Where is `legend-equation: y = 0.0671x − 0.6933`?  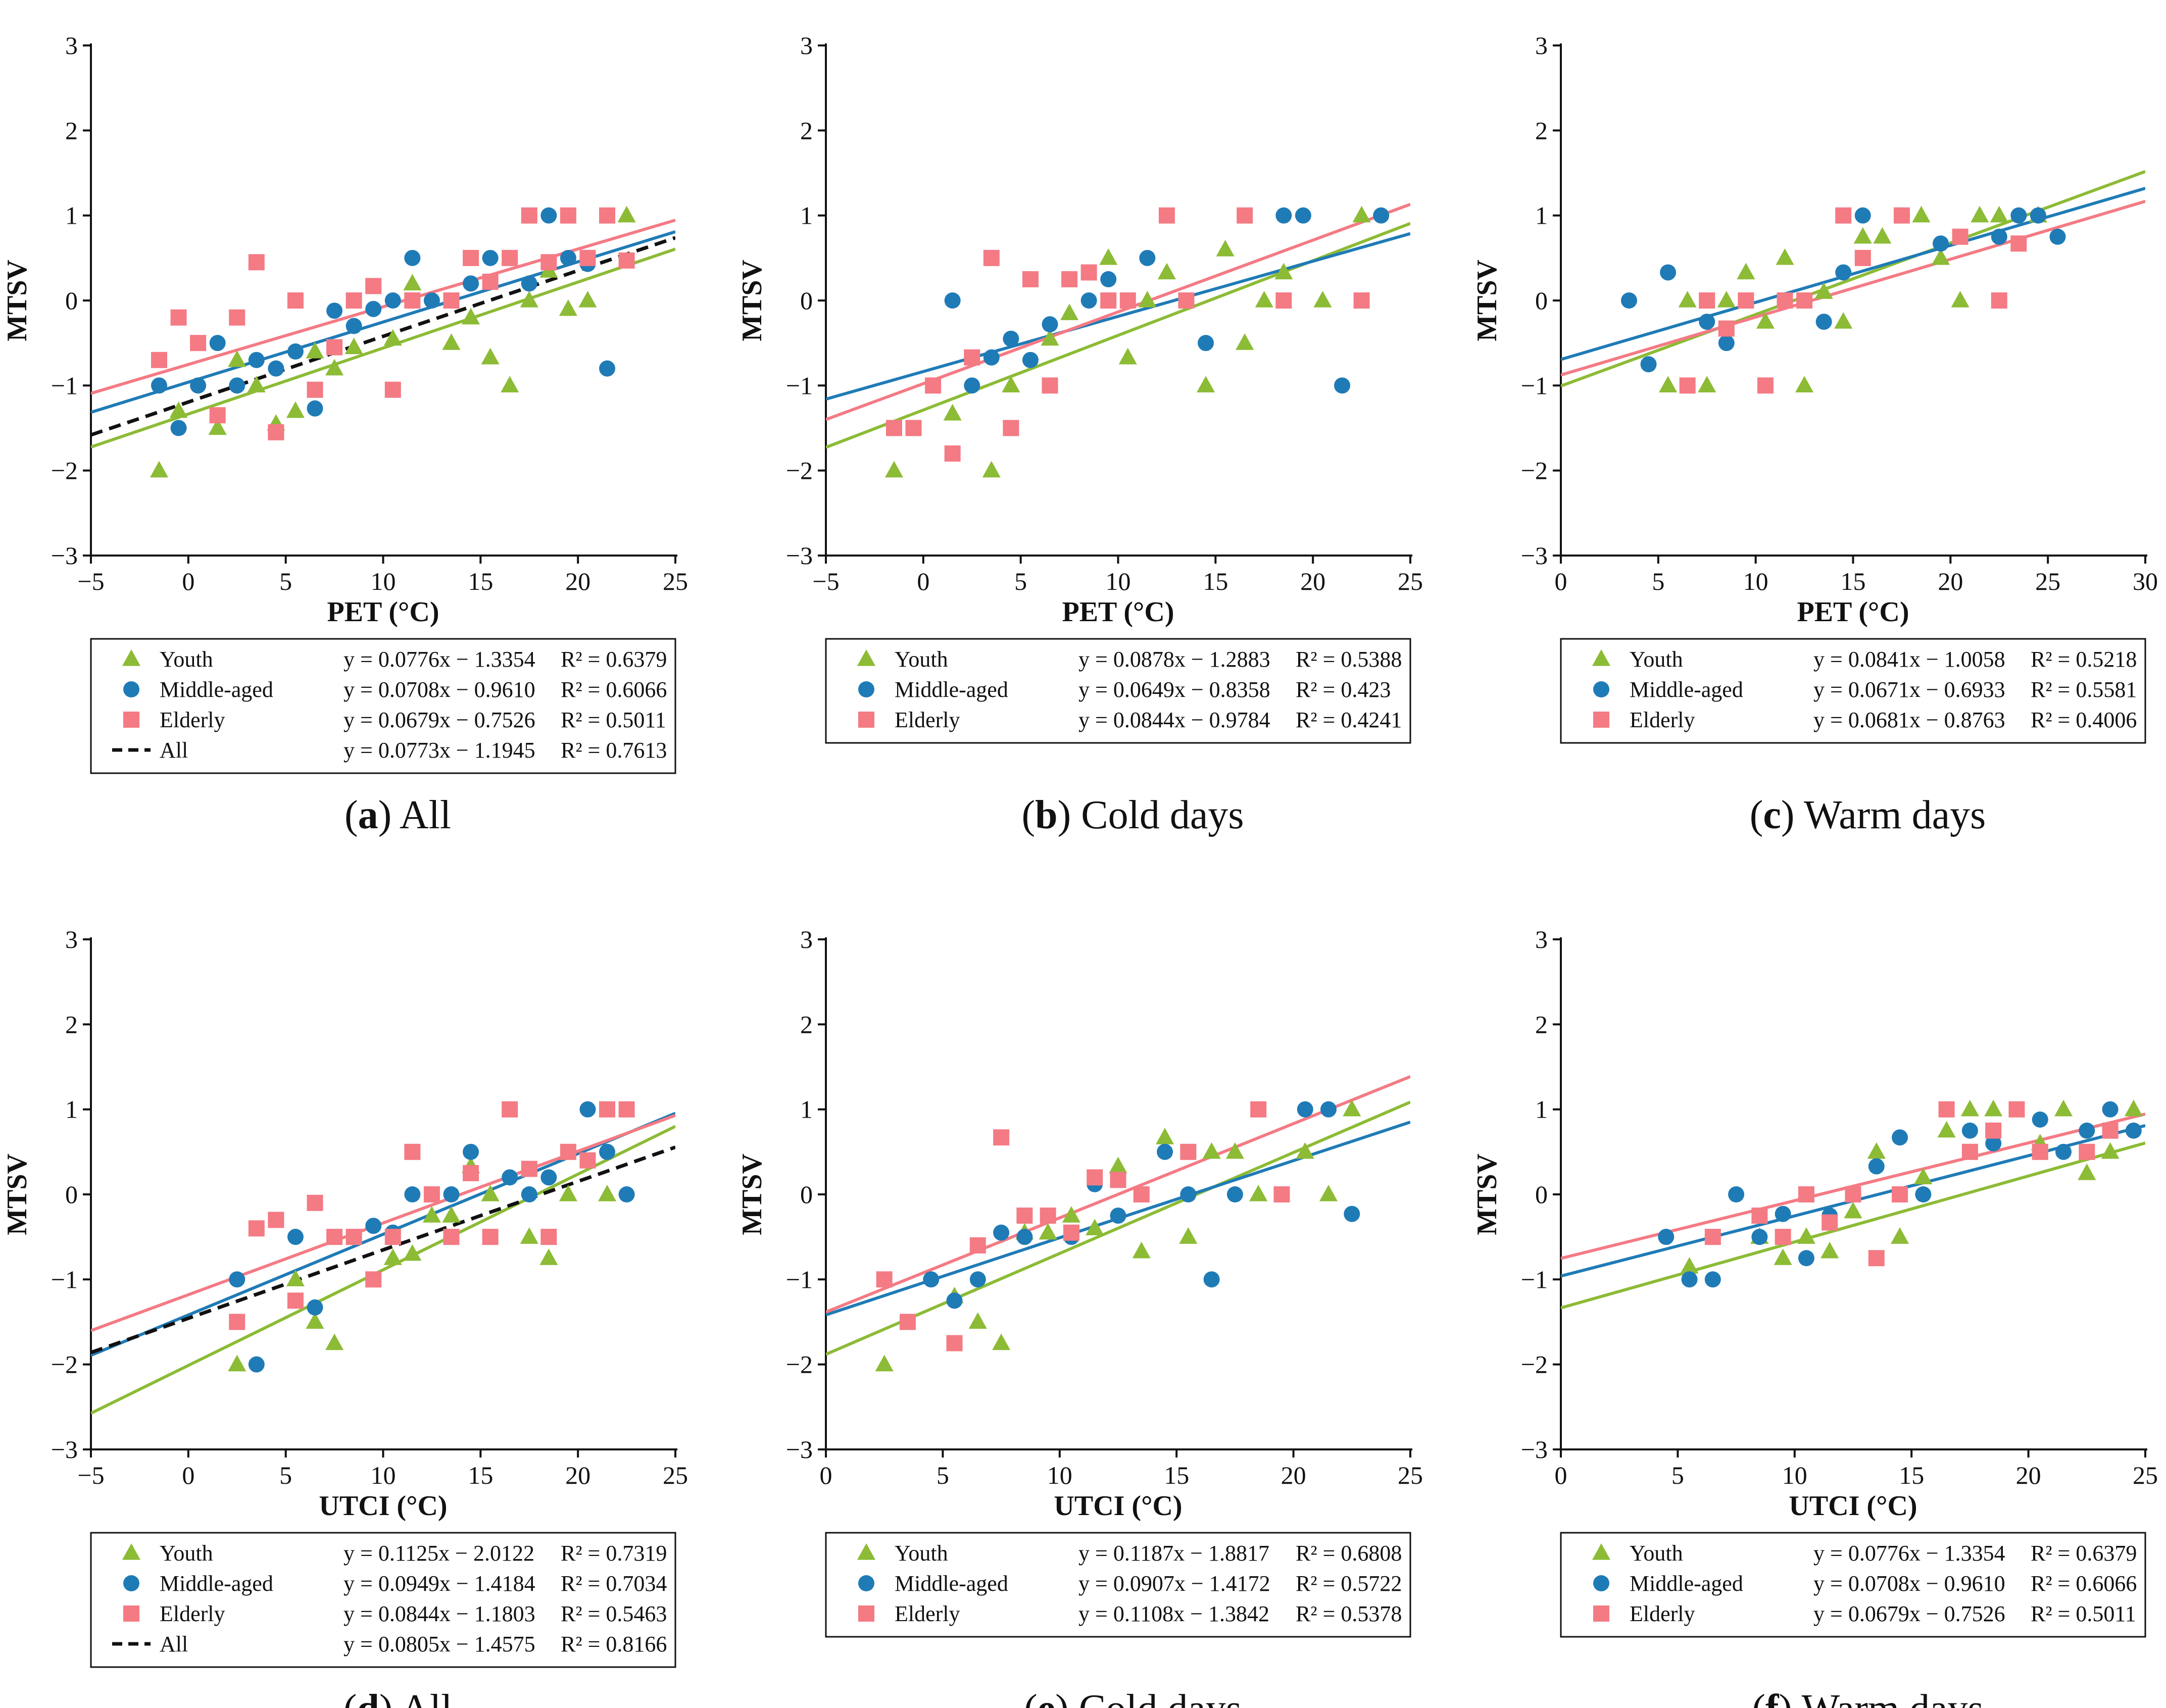
legend-equation: y = 0.0671x − 0.6933 is located at coordinates (1909, 690).